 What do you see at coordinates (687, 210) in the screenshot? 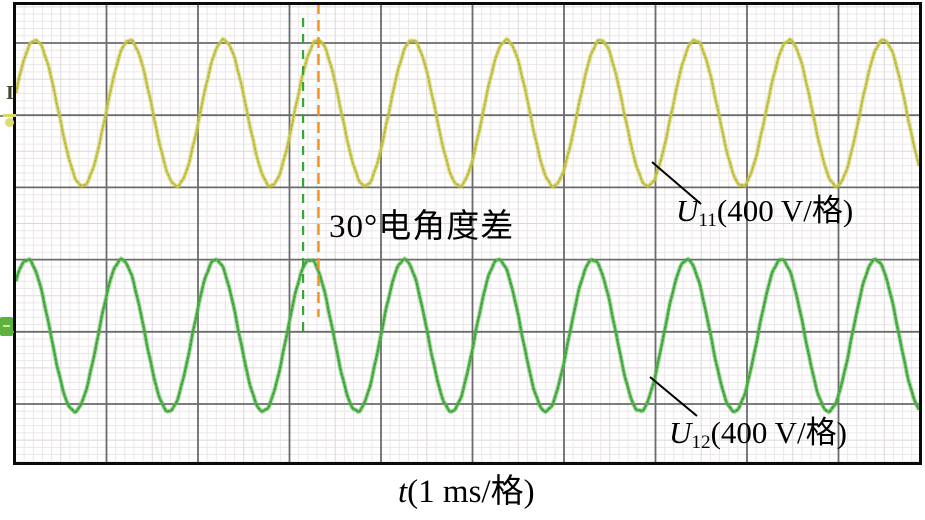
I see `u11-symbol: U` at bounding box center [687, 210].